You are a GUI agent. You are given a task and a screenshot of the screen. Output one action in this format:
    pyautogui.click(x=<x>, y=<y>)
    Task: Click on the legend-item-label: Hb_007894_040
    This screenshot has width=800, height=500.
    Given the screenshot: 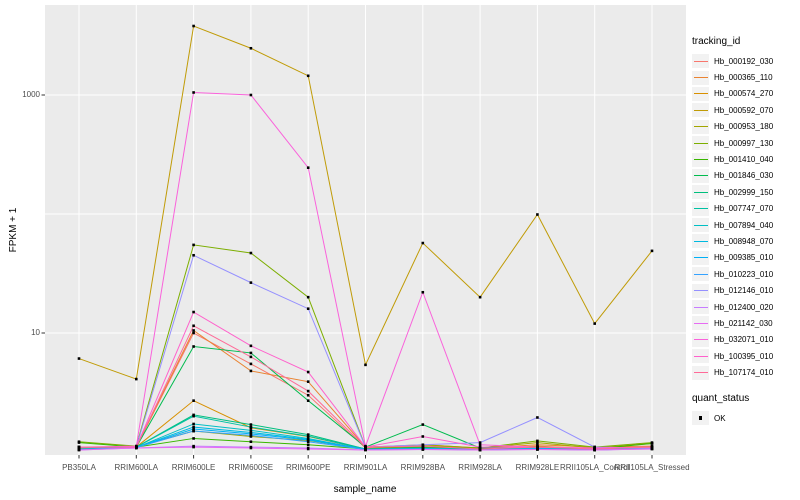 What is the action you would take?
    pyautogui.click(x=744, y=225)
    